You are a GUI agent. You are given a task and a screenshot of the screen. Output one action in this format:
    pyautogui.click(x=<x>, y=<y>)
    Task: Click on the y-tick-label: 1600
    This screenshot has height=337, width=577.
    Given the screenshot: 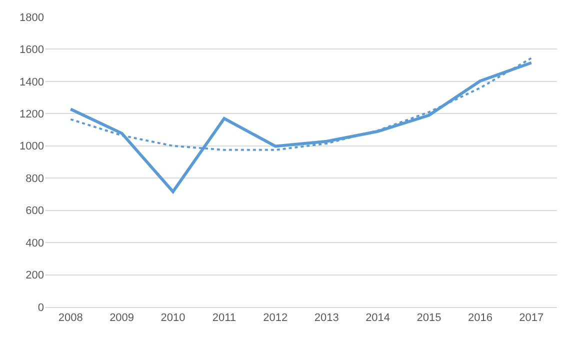 What is the action you would take?
    pyautogui.click(x=32, y=50)
    